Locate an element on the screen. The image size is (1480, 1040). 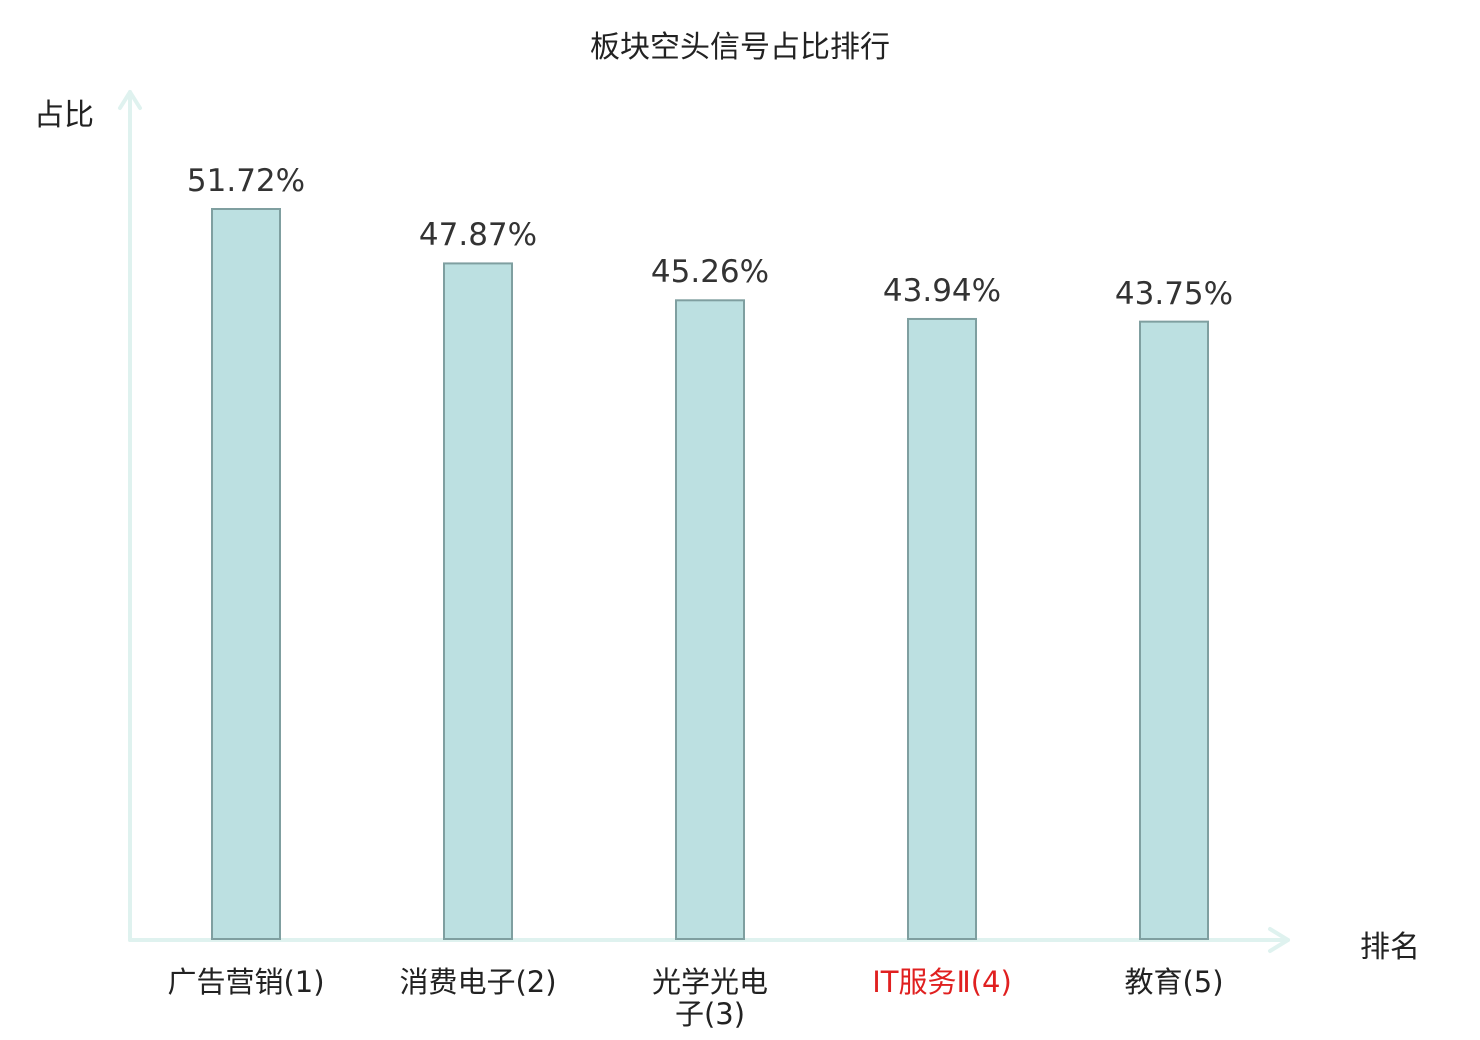
x-tick-label: 光学光电子(3) is located at coordinates (709, 998).